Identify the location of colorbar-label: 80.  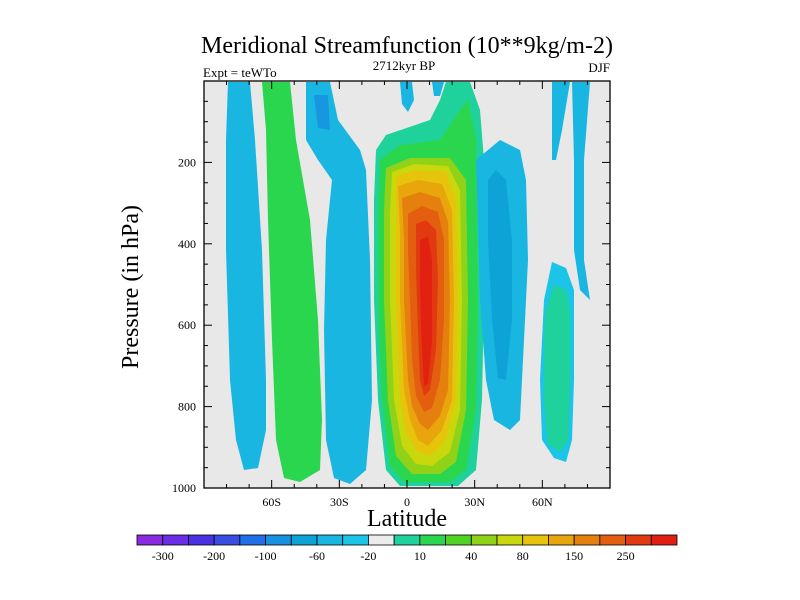
(523, 556).